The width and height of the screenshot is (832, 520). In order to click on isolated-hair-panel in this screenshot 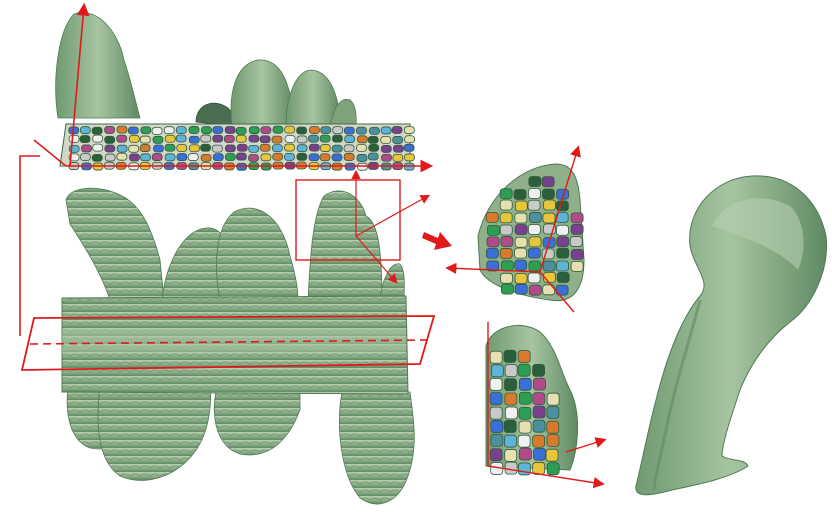, I will do `click(731, 335)`.